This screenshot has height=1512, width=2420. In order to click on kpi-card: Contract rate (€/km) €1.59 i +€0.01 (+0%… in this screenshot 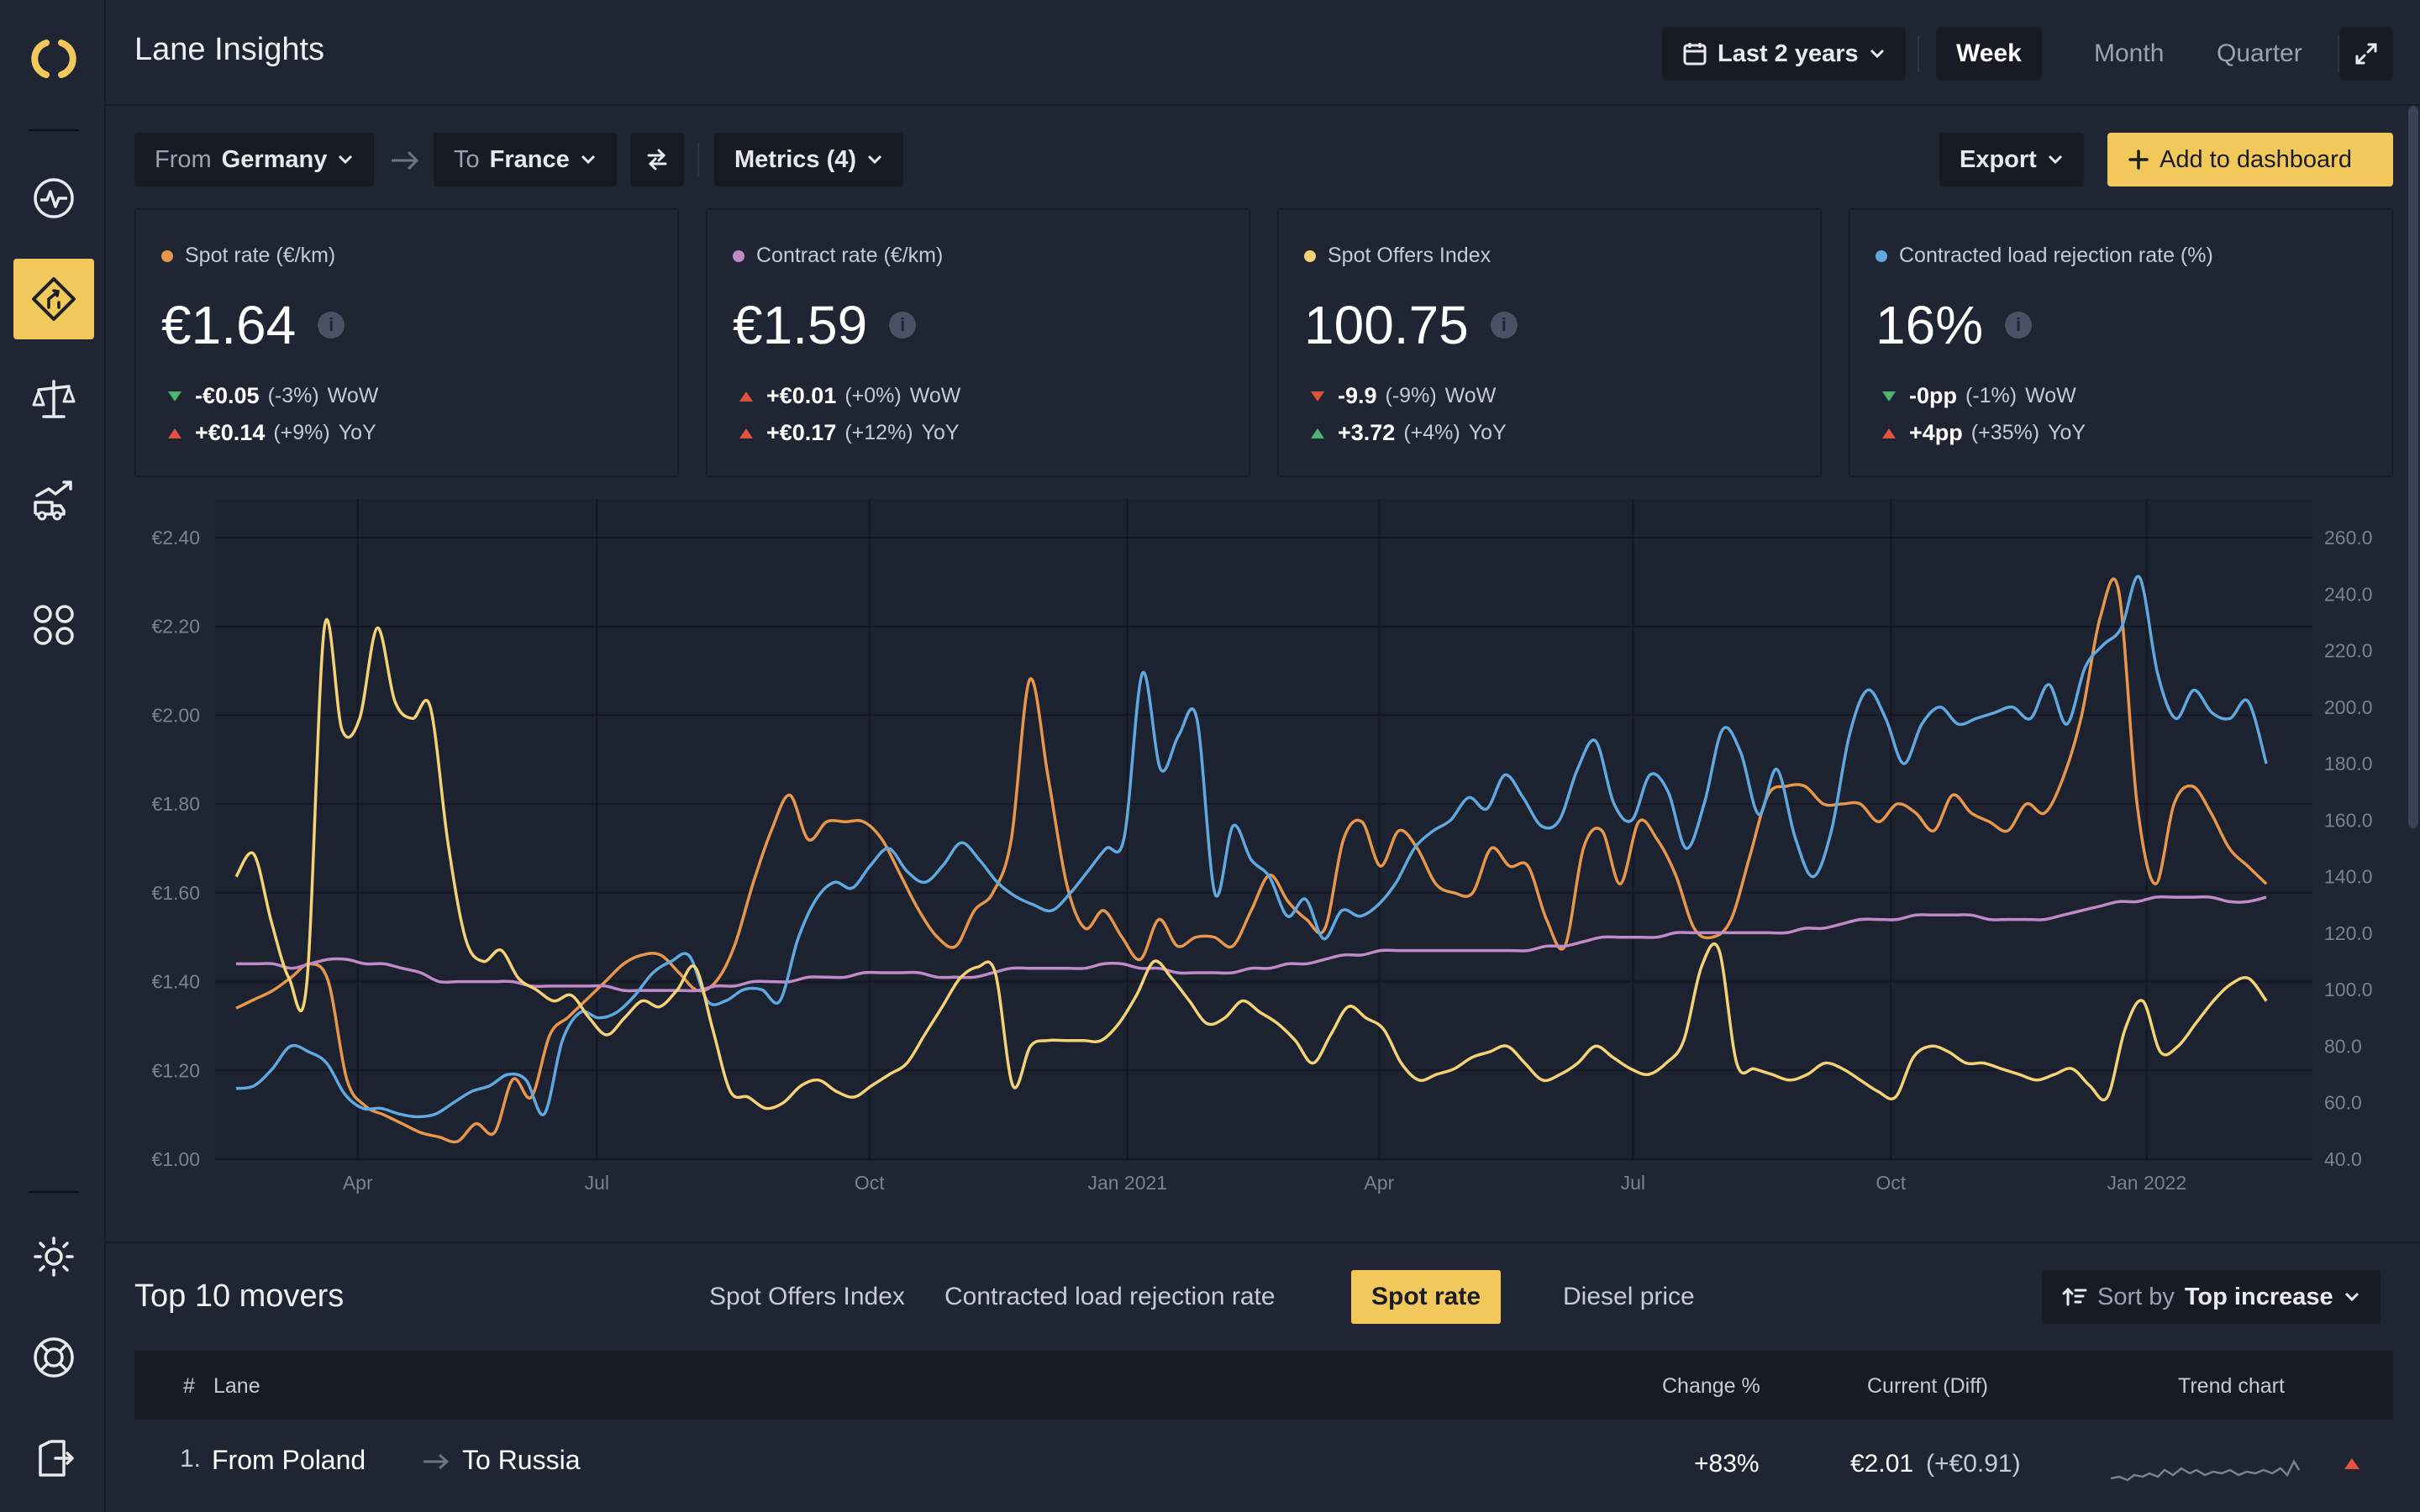, I will do `click(978, 342)`.